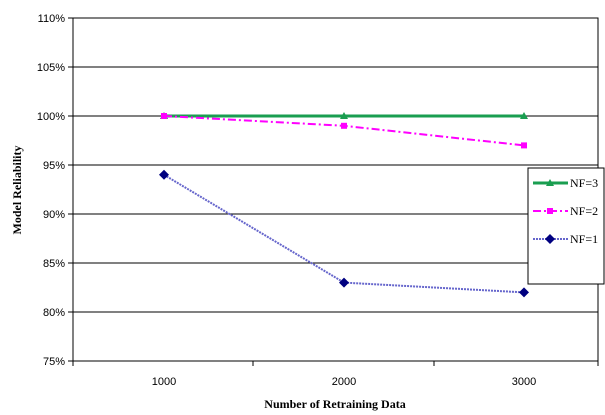 Image resolution: width=605 pixels, height=415 pixels. What do you see at coordinates (54, 313) in the screenshot?
I see `y-tick-label: 80%` at bounding box center [54, 313].